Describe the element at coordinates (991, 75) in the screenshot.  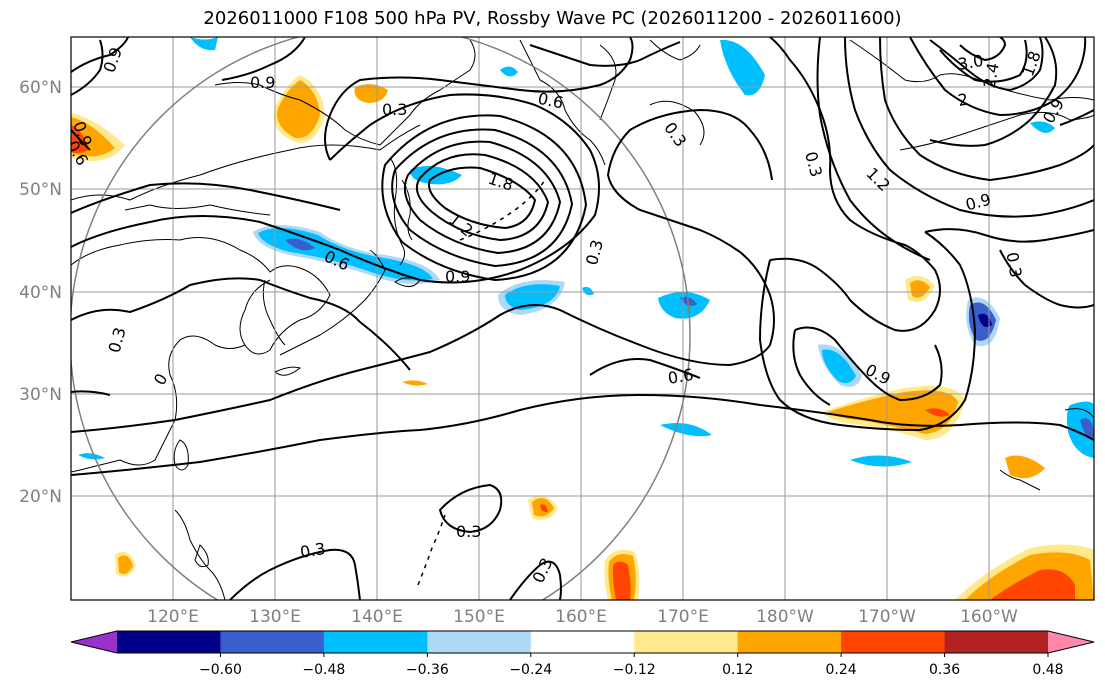
I see `contour-label: 2.4` at that location.